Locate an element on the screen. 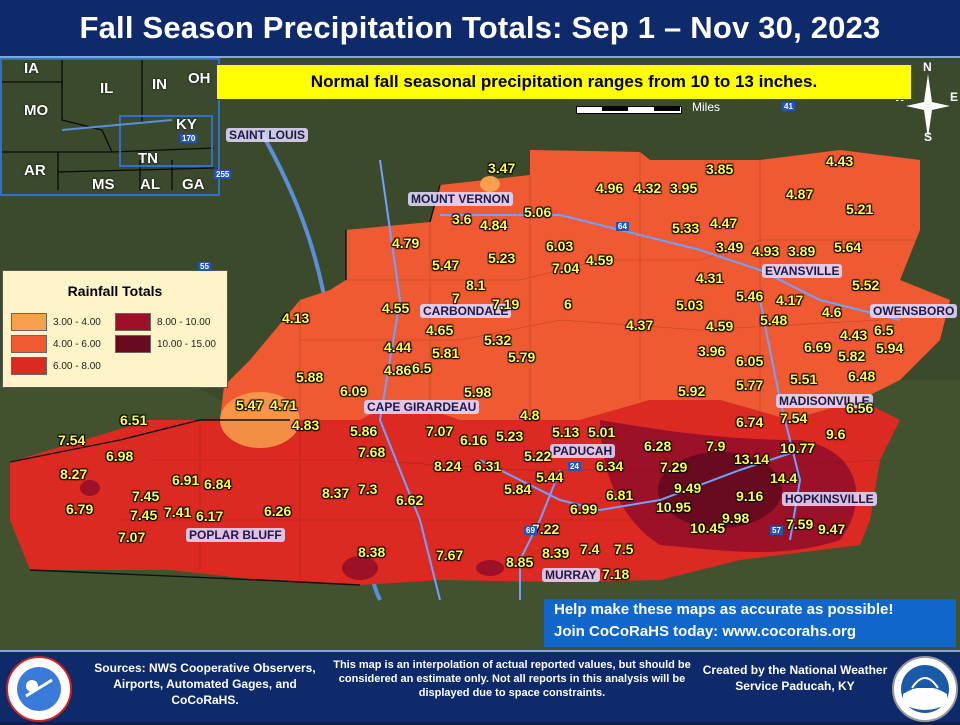  city-label-evansville: EVANSVILLE is located at coordinates (802, 271).